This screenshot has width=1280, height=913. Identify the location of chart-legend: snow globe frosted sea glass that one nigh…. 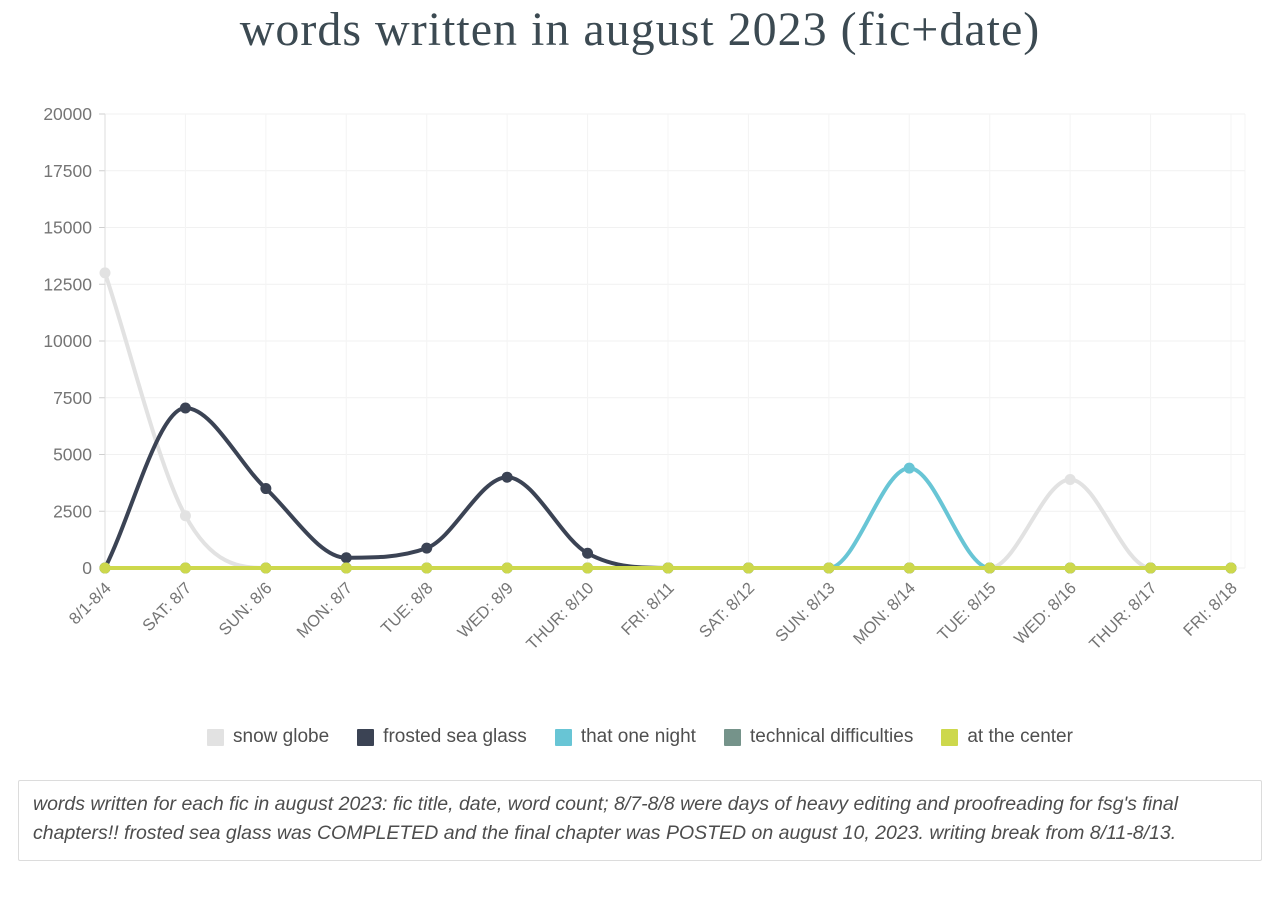
(640, 737).